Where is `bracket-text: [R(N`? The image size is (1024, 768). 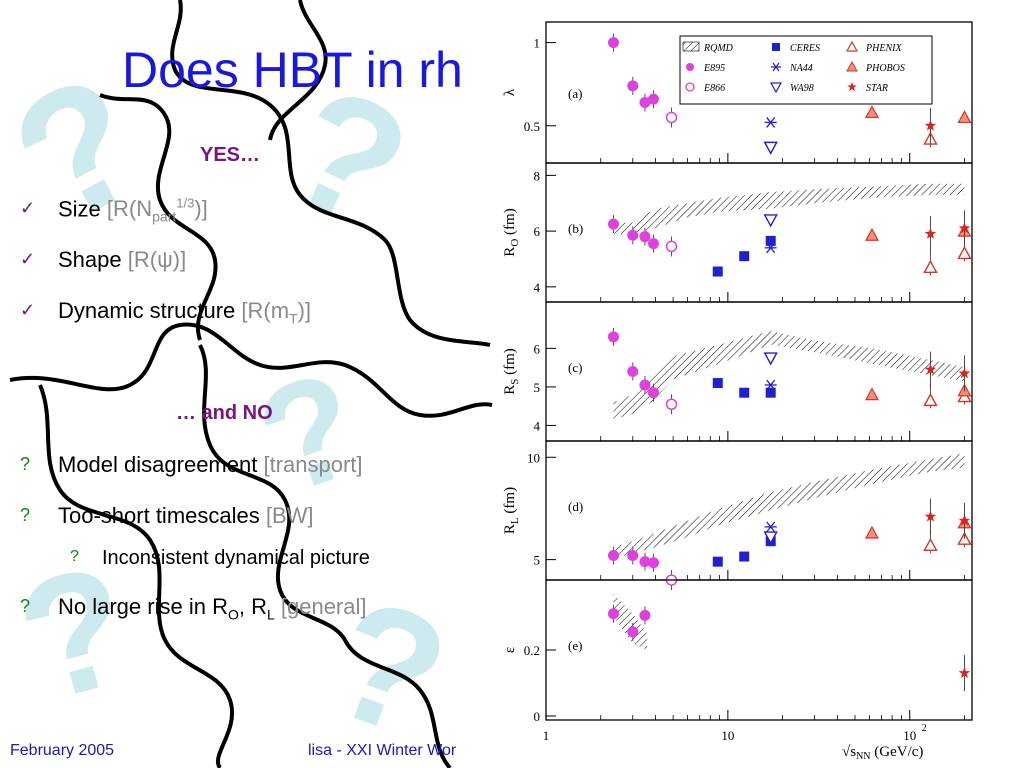 bracket-text: [R(N is located at coordinates (129, 209).